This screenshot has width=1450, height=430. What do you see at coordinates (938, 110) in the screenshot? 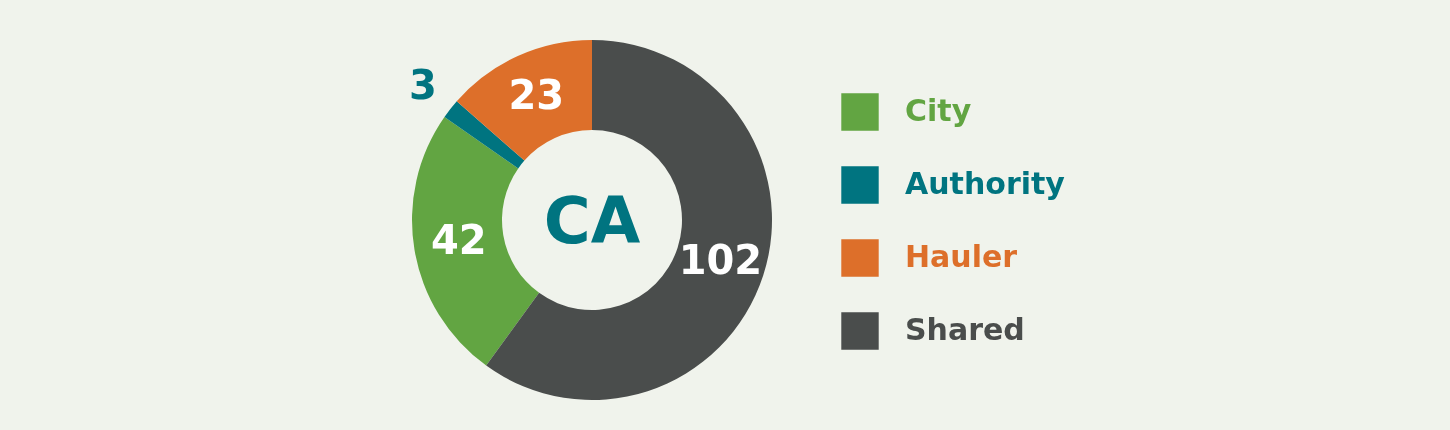
I see `legend-label: City` at bounding box center [938, 110].